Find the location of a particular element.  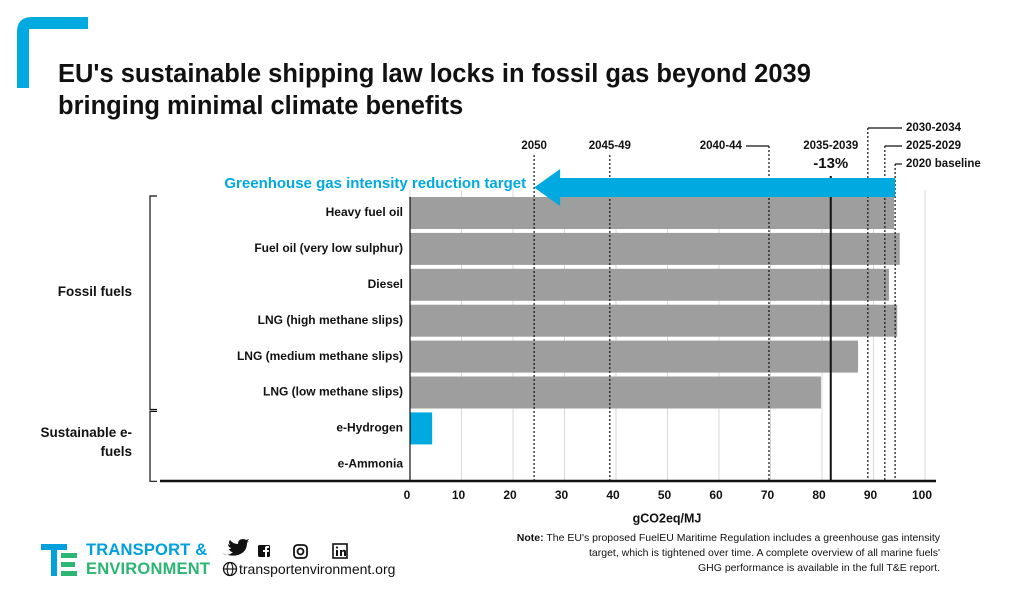

x-tick-label: 90 is located at coordinates (871, 495).